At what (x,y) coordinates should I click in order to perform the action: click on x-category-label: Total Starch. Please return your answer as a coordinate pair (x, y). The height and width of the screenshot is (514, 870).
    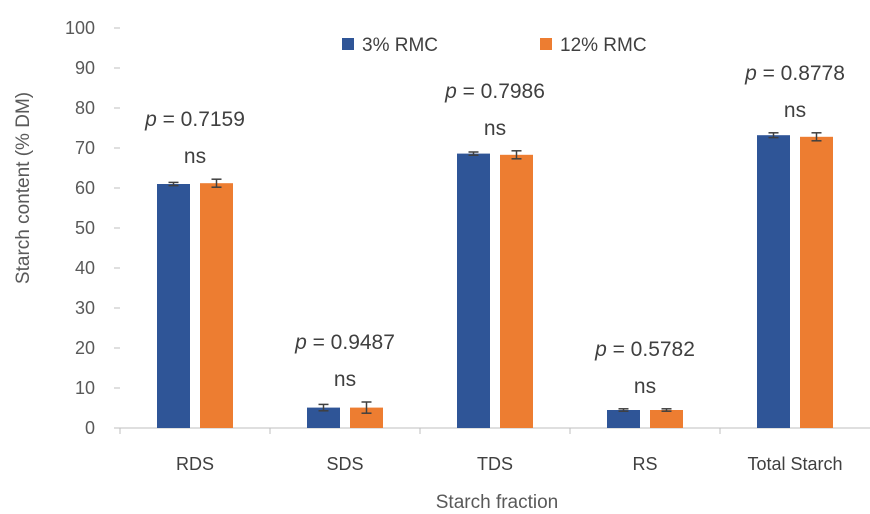
    Looking at the image, I should click on (794, 464).